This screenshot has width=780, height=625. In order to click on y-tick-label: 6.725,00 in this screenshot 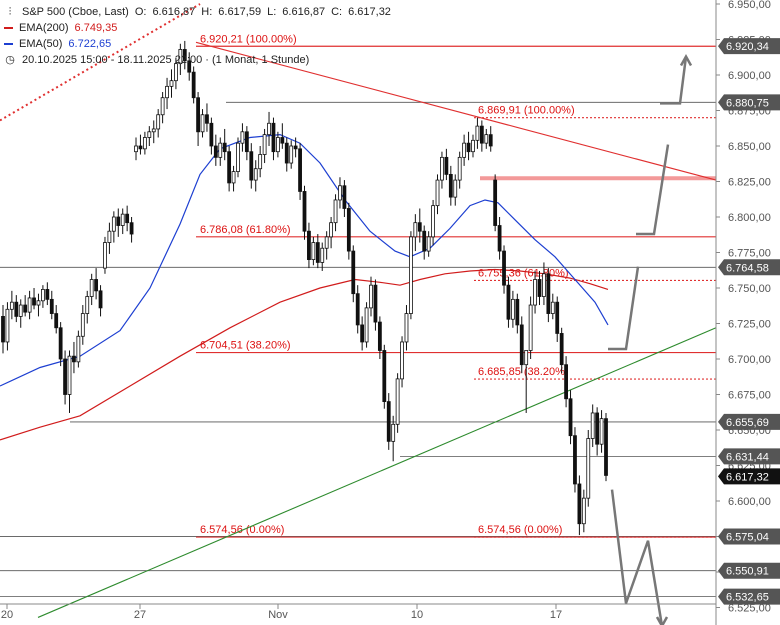, I will do `click(749, 325)`.